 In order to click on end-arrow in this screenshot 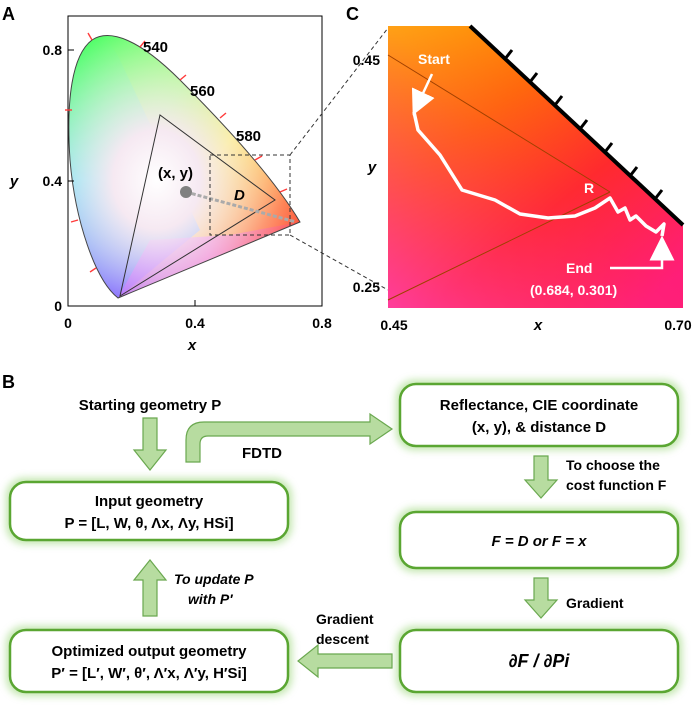, I will do `click(642, 252)`.